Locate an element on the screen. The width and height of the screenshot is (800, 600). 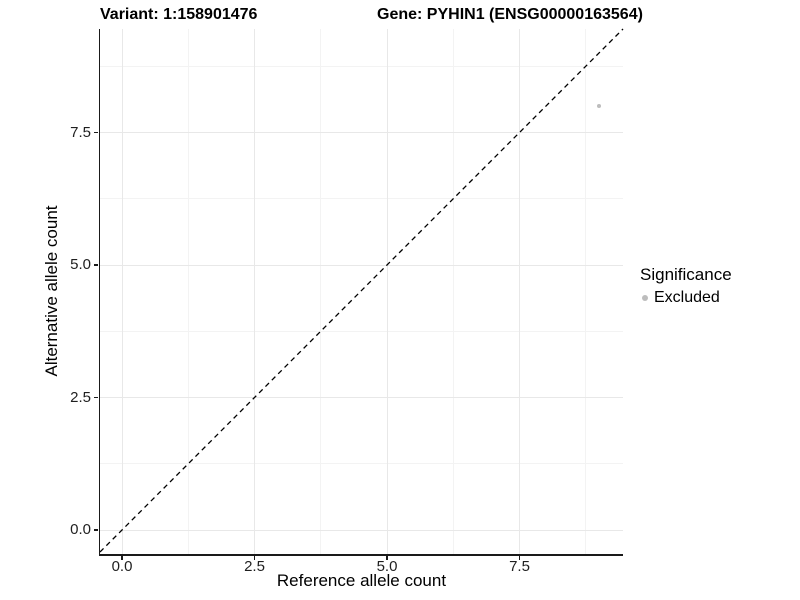
legend-point-icon is located at coordinates (645, 298).